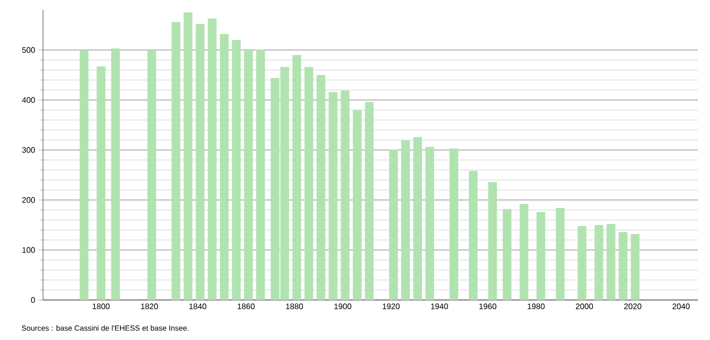 The image size is (710, 340). I want to click on x-tick-label: 1960, so click(487, 307).